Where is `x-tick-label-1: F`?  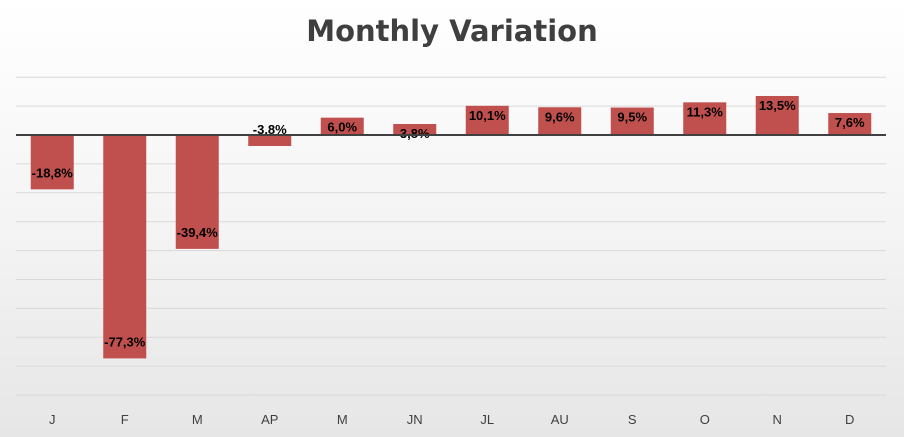 x-tick-label-1: F is located at coordinates (125, 419).